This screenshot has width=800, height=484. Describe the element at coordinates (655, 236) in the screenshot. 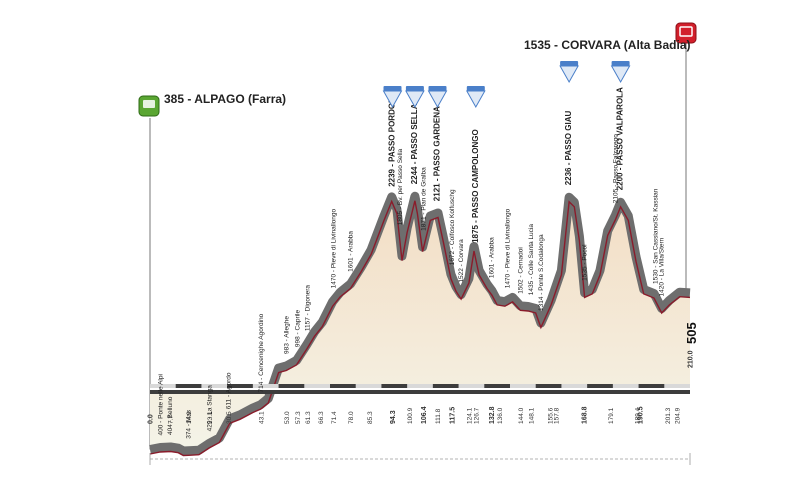

I see `place-label: 1530 - San Cassiano/St. Kassian` at that location.